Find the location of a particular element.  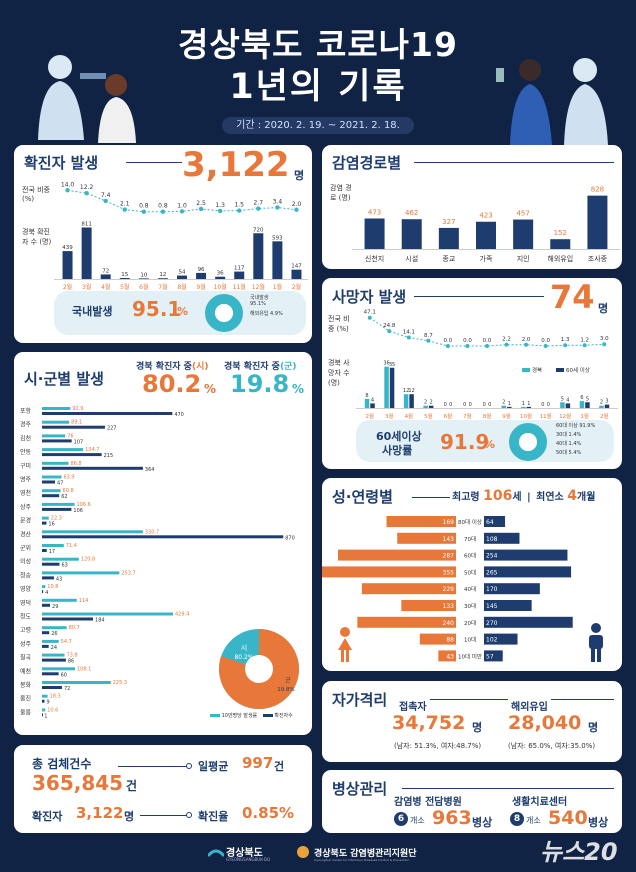

city-rate-label: 80.7 is located at coordinates (74, 628).